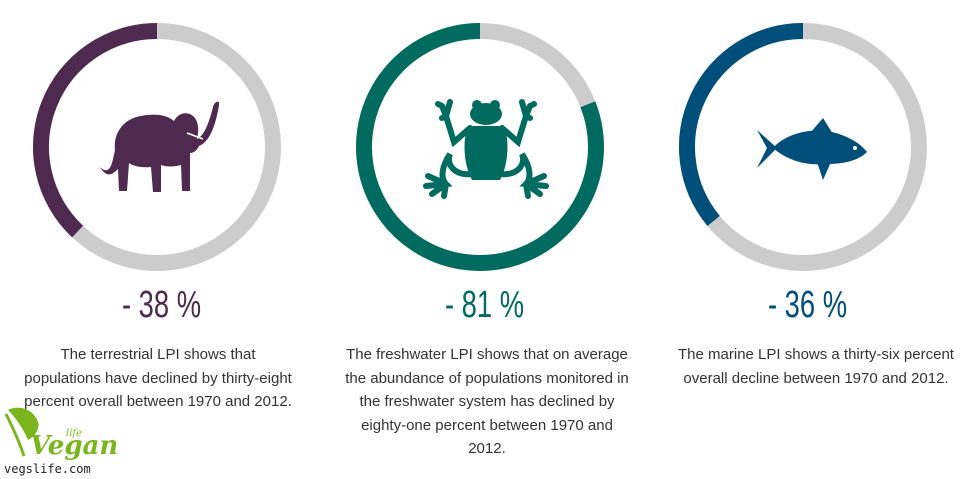 Image resolution: width=970 pixels, height=479 pixels. Describe the element at coordinates (74, 433) in the screenshot. I see `logo-life-text: life` at that location.